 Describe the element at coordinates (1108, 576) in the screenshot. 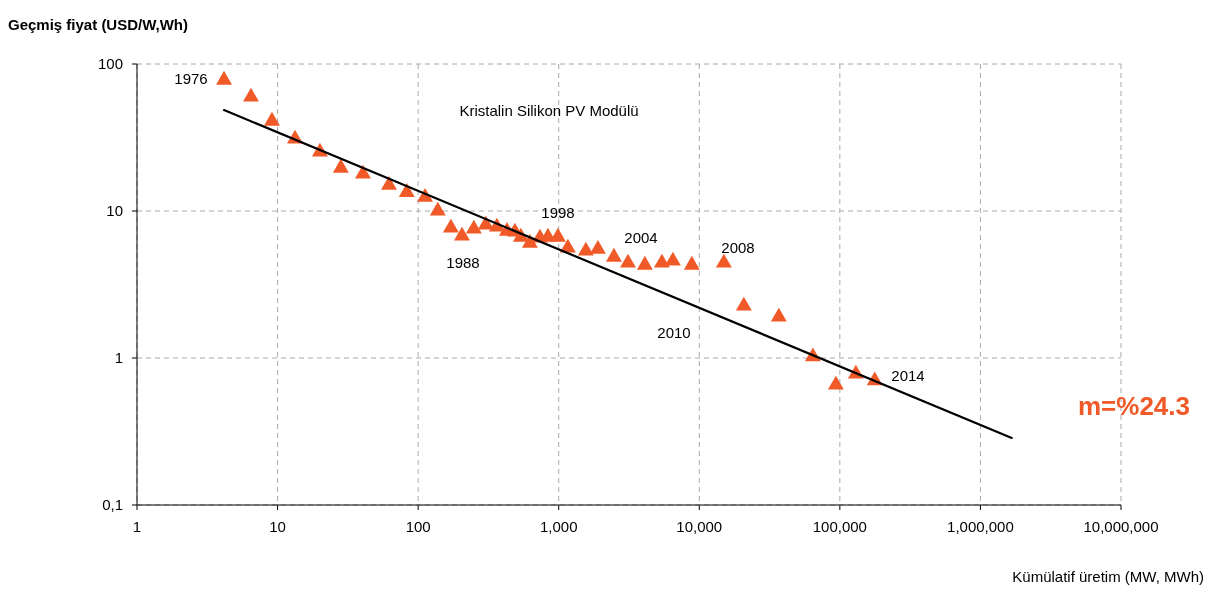

I see `x-axis-title: Kümülatif üretim (MW, MWh)` at that location.